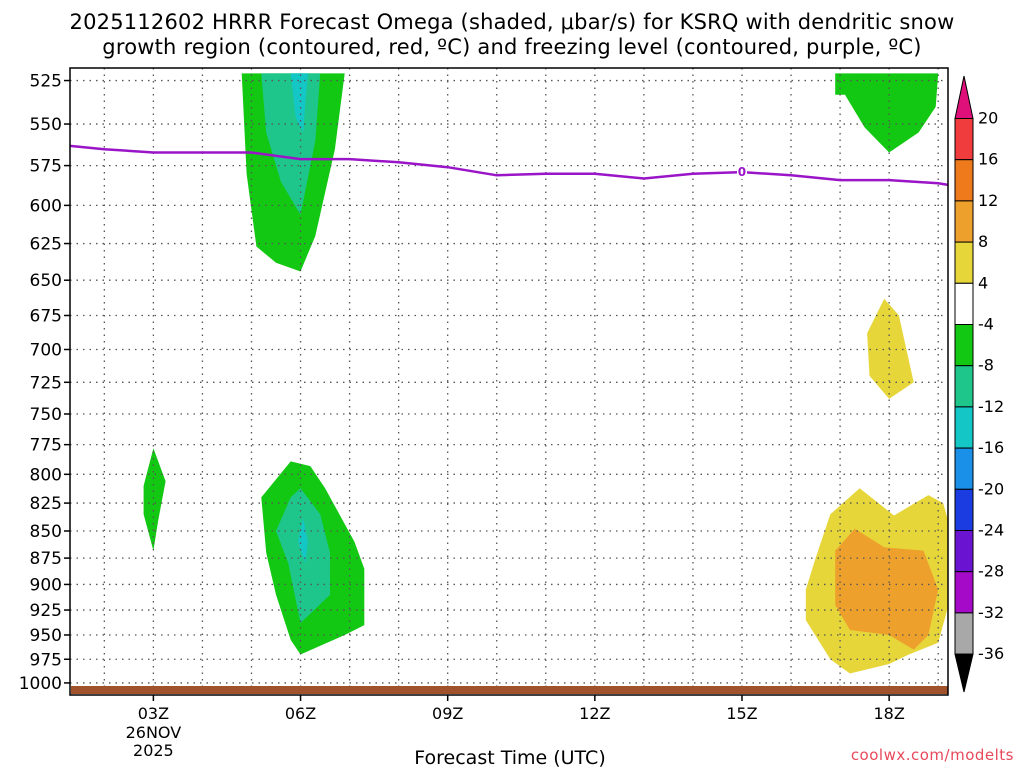  I want to click on colorbar-box--24, so click(964, 551).